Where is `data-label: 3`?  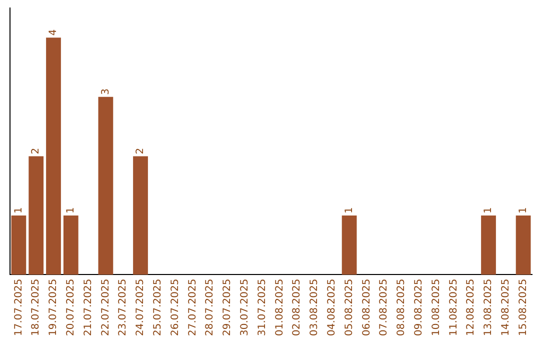 data-label: 3 is located at coordinates (106, 91).